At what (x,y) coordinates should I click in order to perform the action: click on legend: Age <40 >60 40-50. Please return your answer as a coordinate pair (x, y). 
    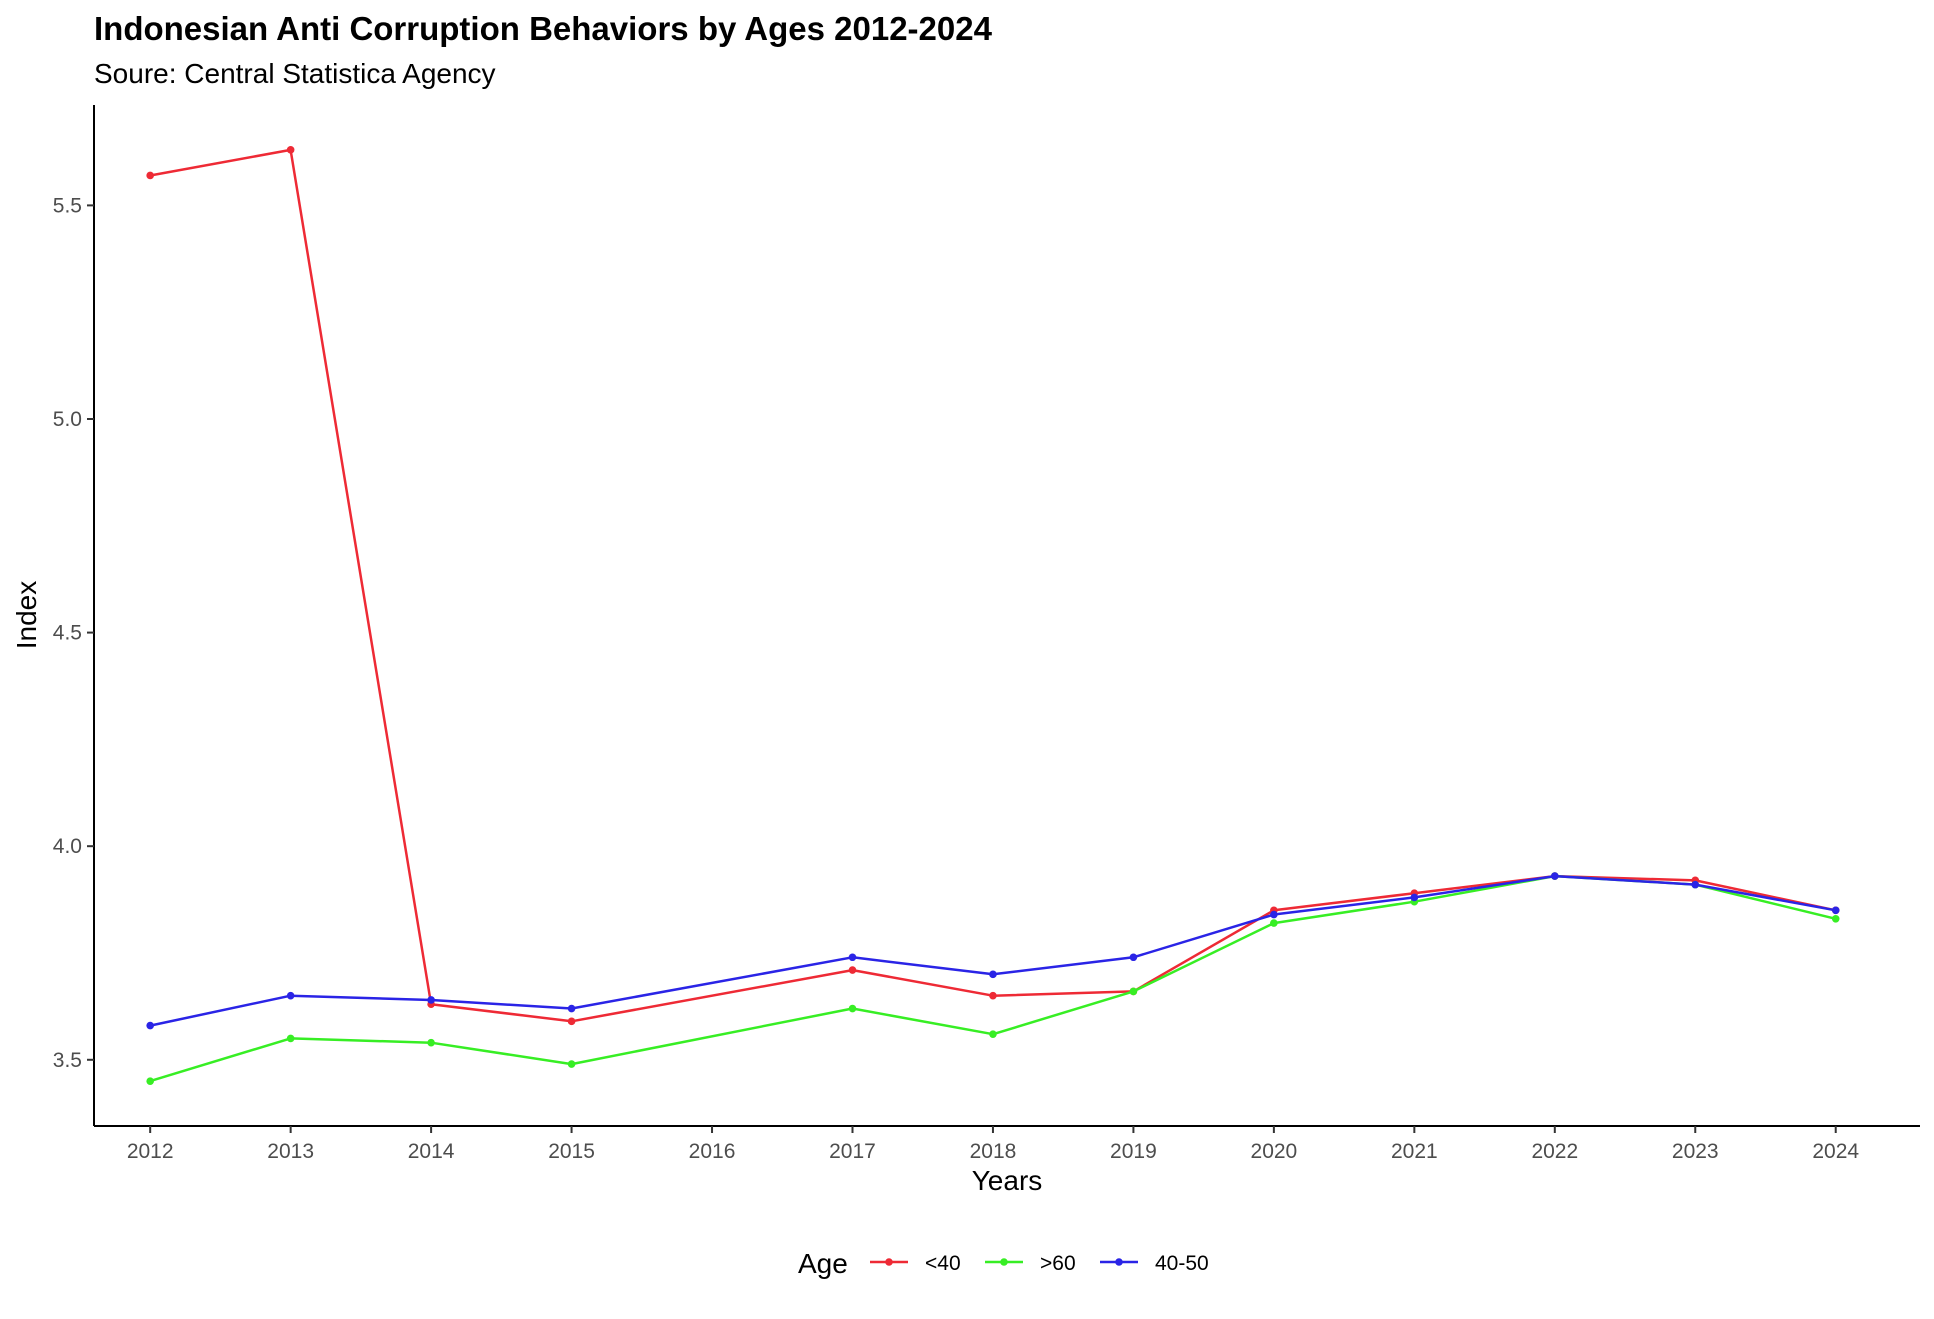
    Looking at the image, I should click on (1003, 1263).